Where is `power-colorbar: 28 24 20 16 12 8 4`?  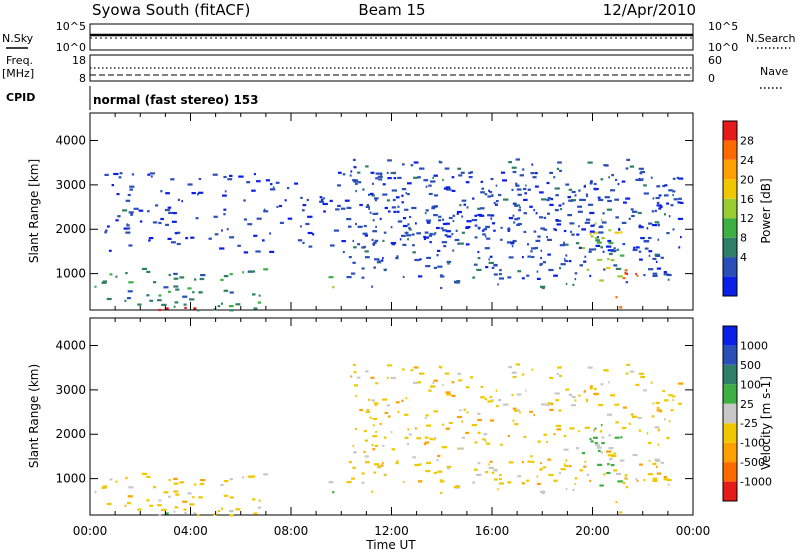
power-colorbar: 28 24 20 16 12 8 4 is located at coordinates (738, 208).